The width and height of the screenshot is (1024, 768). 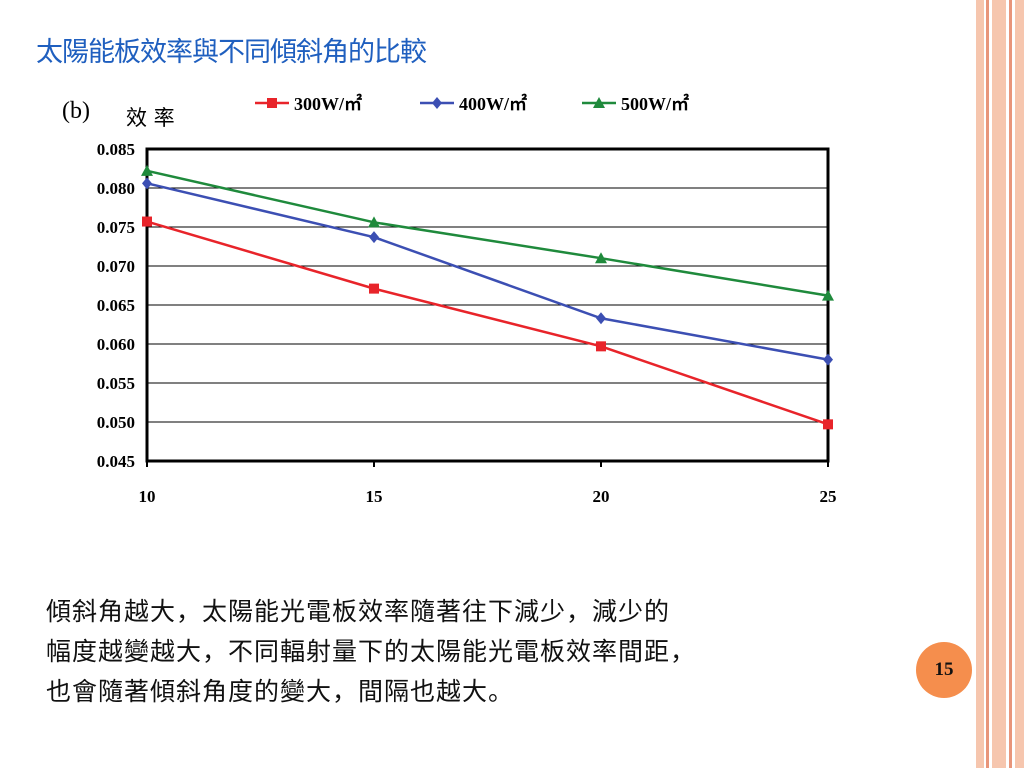 I want to click on body-line: 幅度越變越大，不同輻射量下的太陽能光電板效率間距，, so click(x=371, y=651).